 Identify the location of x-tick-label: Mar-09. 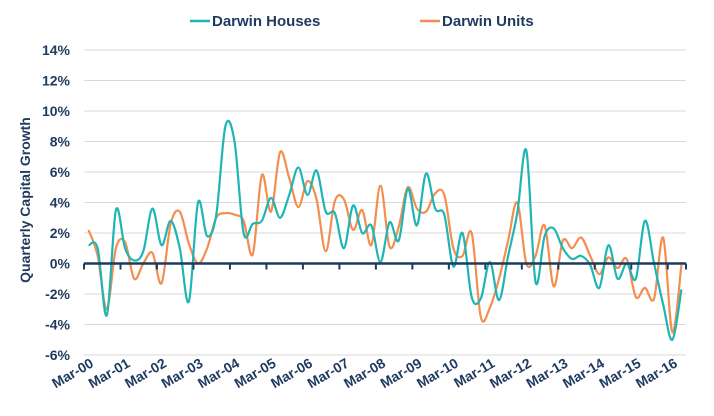
(400, 373).